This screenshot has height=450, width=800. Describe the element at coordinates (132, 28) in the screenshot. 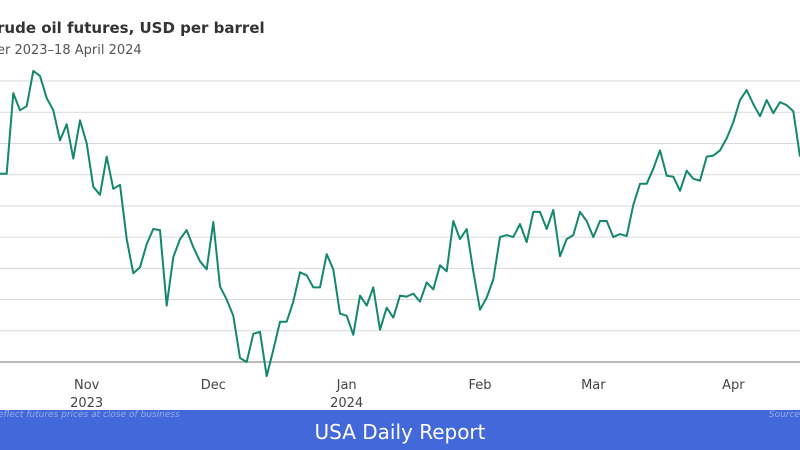

I see `chart-title: rude oil futures, USD per barrel` at that location.